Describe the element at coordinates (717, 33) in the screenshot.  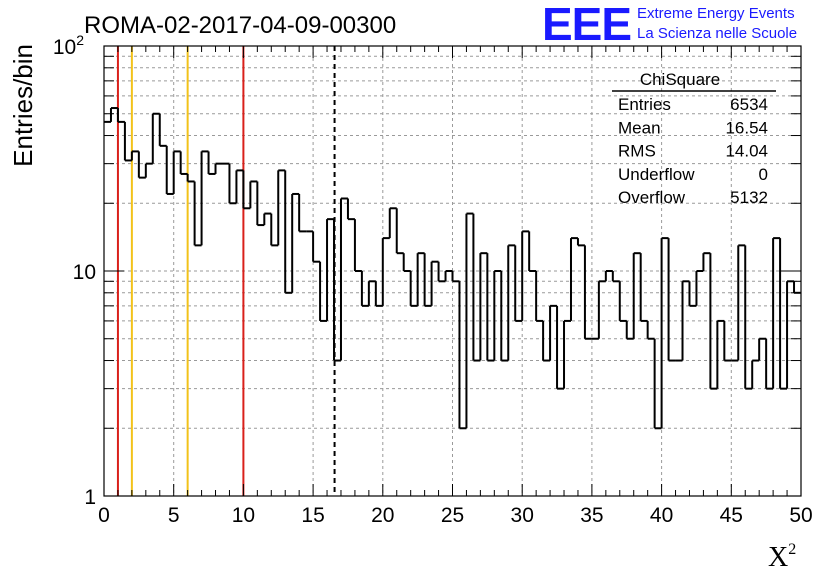
I see `logo-line-2: La Scienza nelle Scuole` at that location.